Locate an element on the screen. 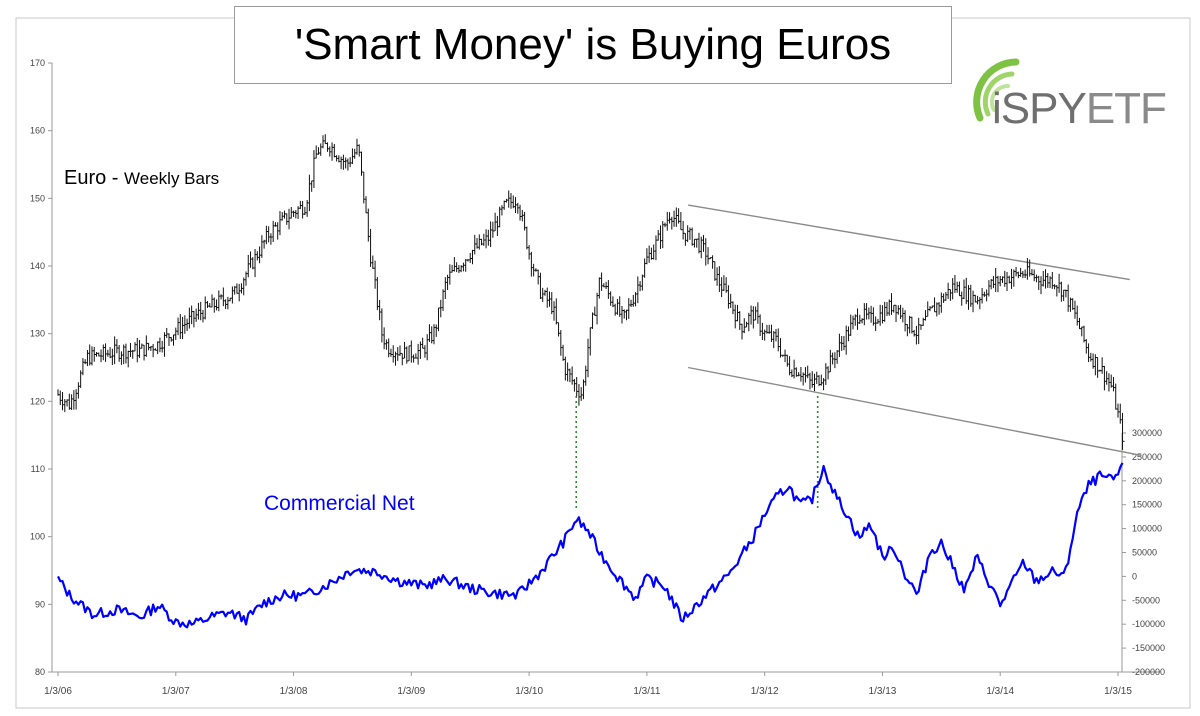 Image resolution: width=1200 pixels, height=716 pixels. y-left-tick-label: 150 is located at coordinates (37, 198).